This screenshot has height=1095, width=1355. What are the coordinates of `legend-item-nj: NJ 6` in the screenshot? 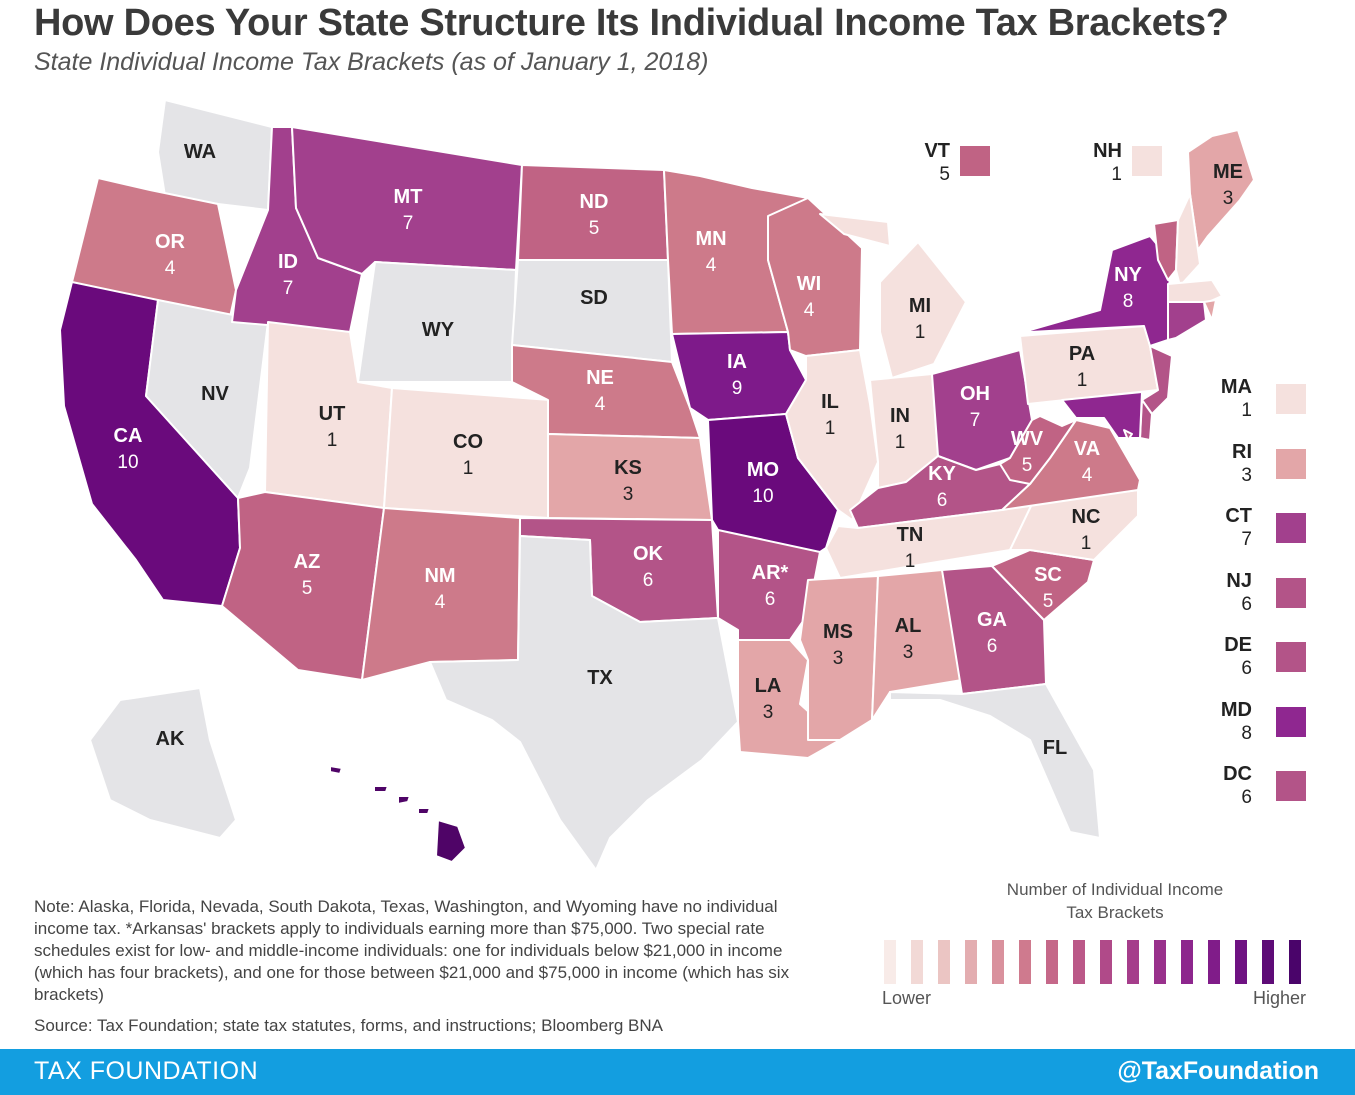 It's located at (1260, 602).